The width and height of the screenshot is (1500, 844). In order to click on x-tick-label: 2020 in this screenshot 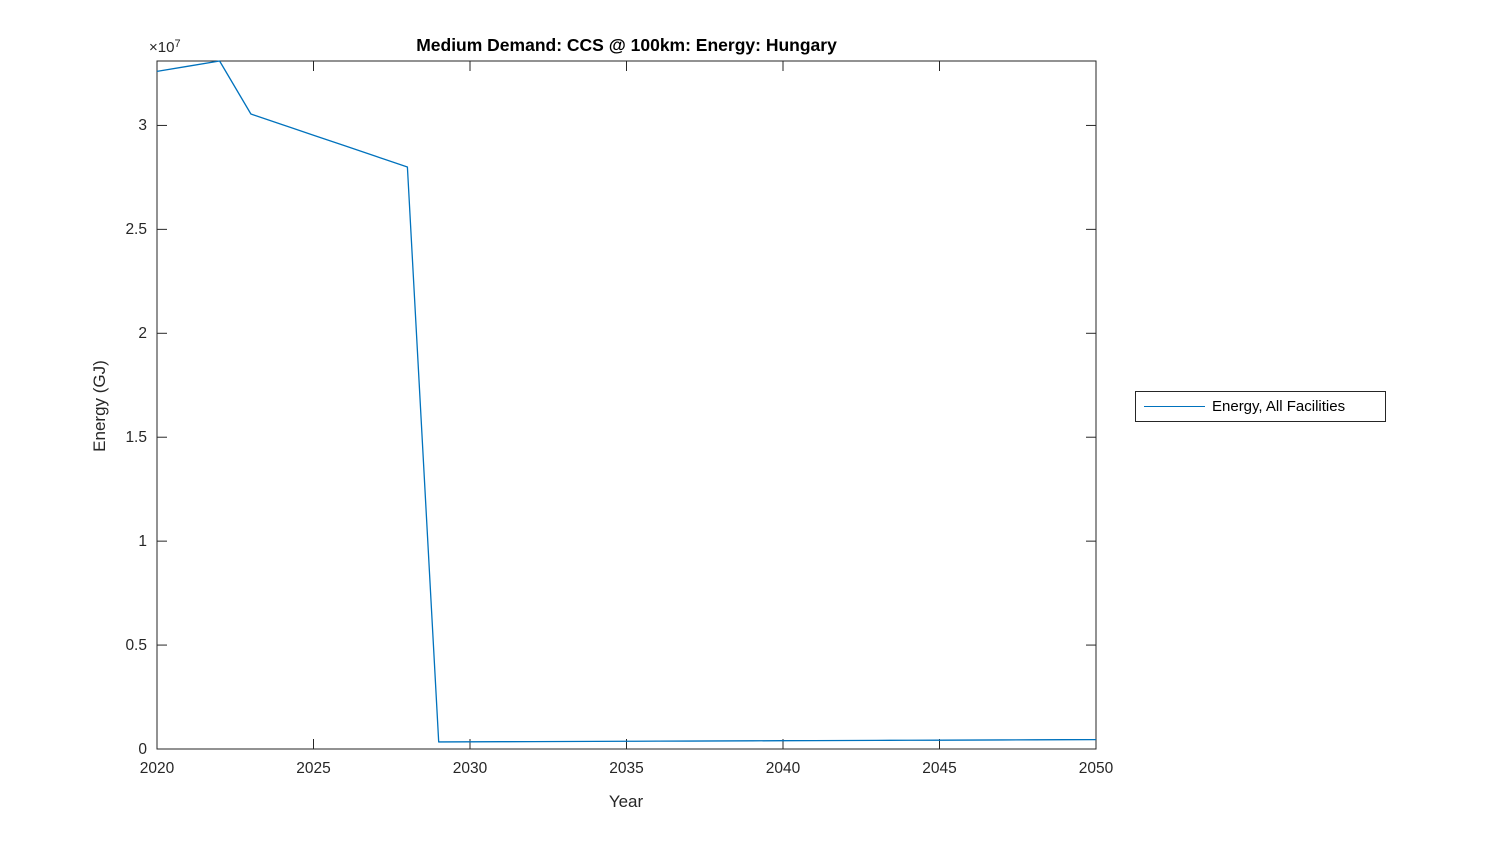, I will do `click(157, 768)`.